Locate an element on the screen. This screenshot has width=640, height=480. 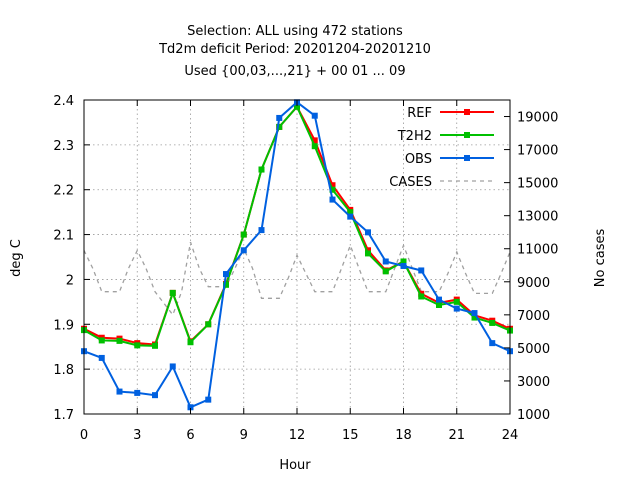
x-tick-label: 0 is located at coordinates (84, 435).